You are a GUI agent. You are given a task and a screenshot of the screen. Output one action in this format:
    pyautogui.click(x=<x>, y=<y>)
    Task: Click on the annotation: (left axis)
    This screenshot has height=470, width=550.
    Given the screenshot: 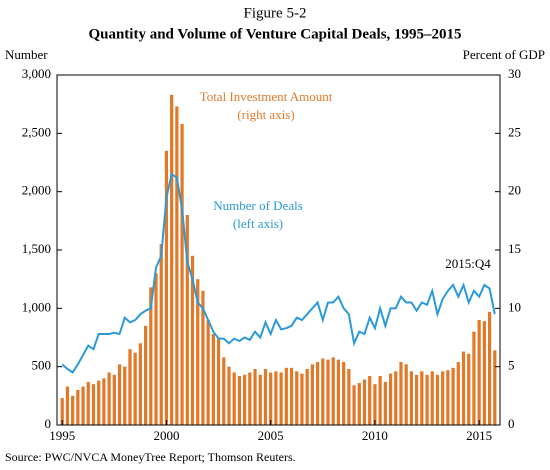 What is the action you would take?
    pyautogui.click(x=258, y=223)
    